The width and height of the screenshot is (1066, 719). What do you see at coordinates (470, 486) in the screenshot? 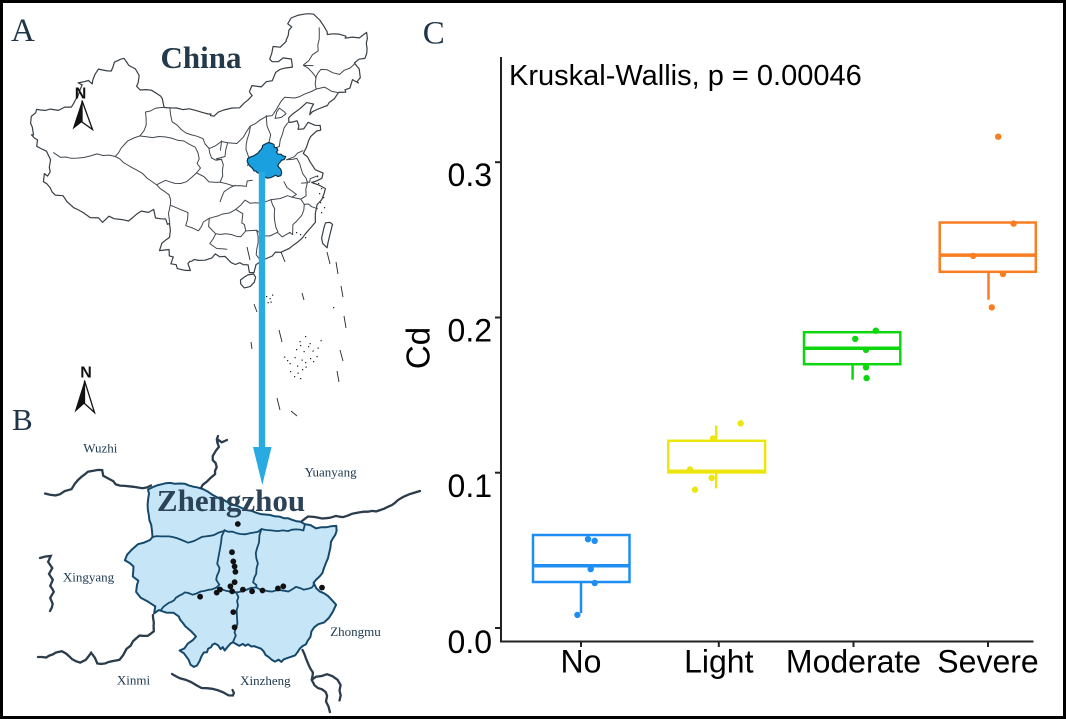
I see `svg-text: 0.1` at bounding box center [470, 486].